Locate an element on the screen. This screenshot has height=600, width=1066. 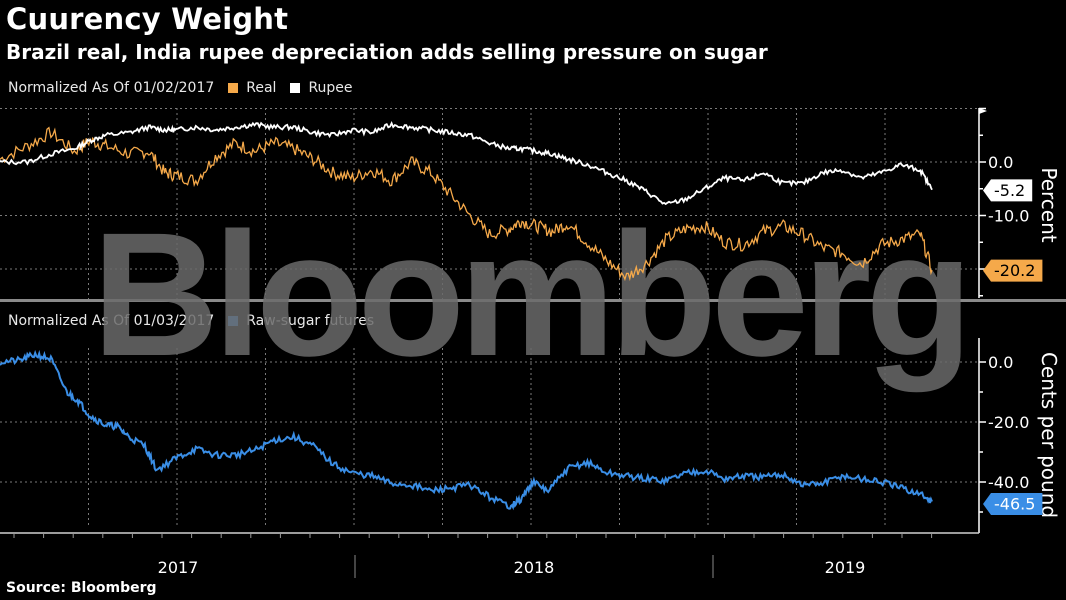
rupee-badge-background is located at coordinates (1008, 190).